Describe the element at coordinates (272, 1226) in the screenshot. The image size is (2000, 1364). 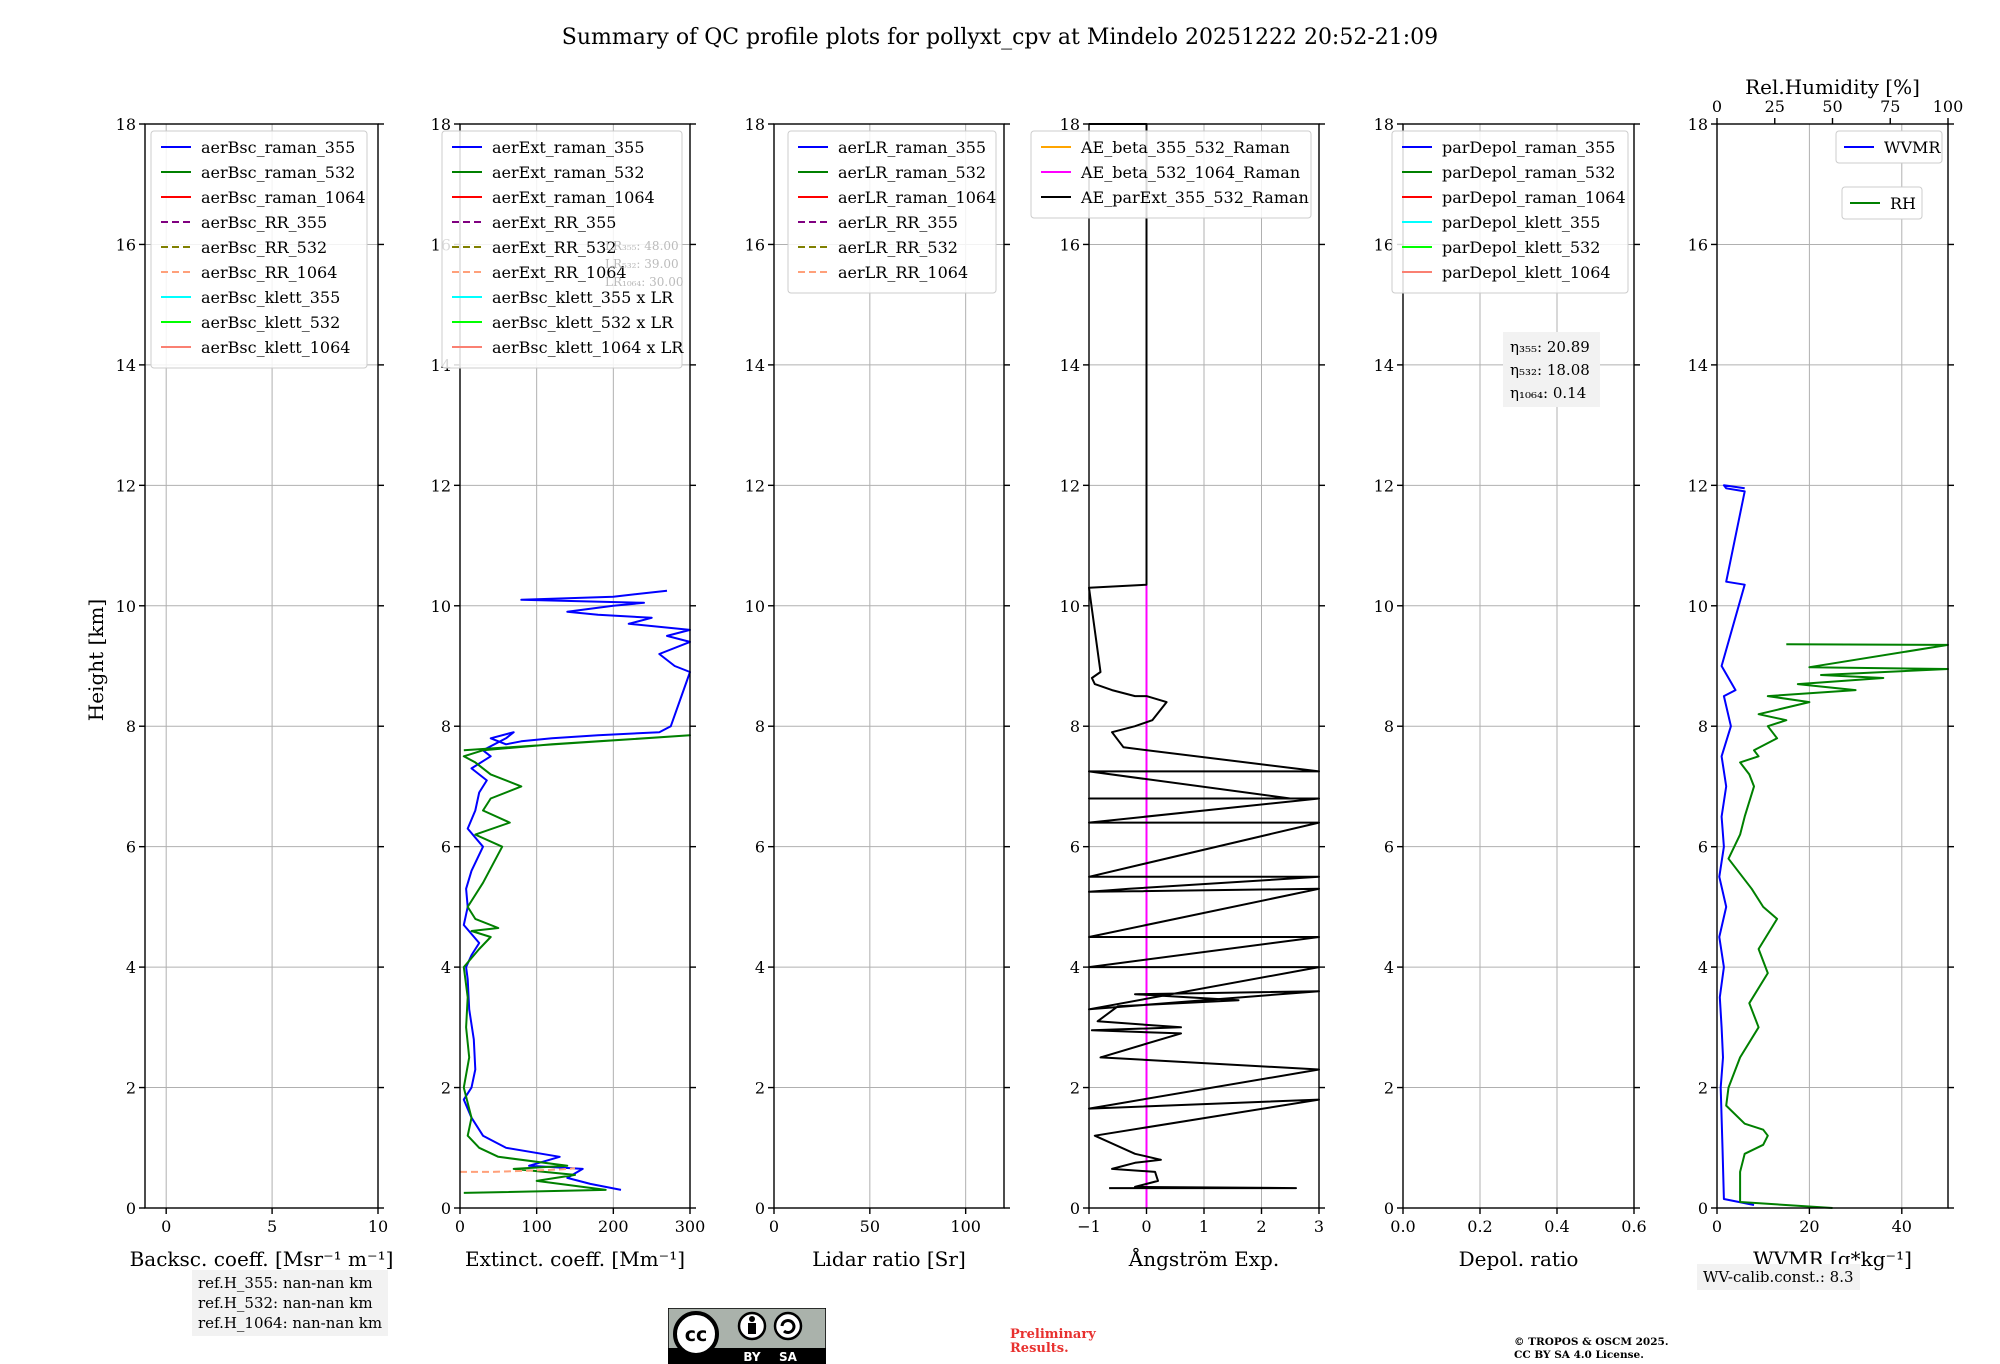
I see `xtick-label-5: 5` at that location.